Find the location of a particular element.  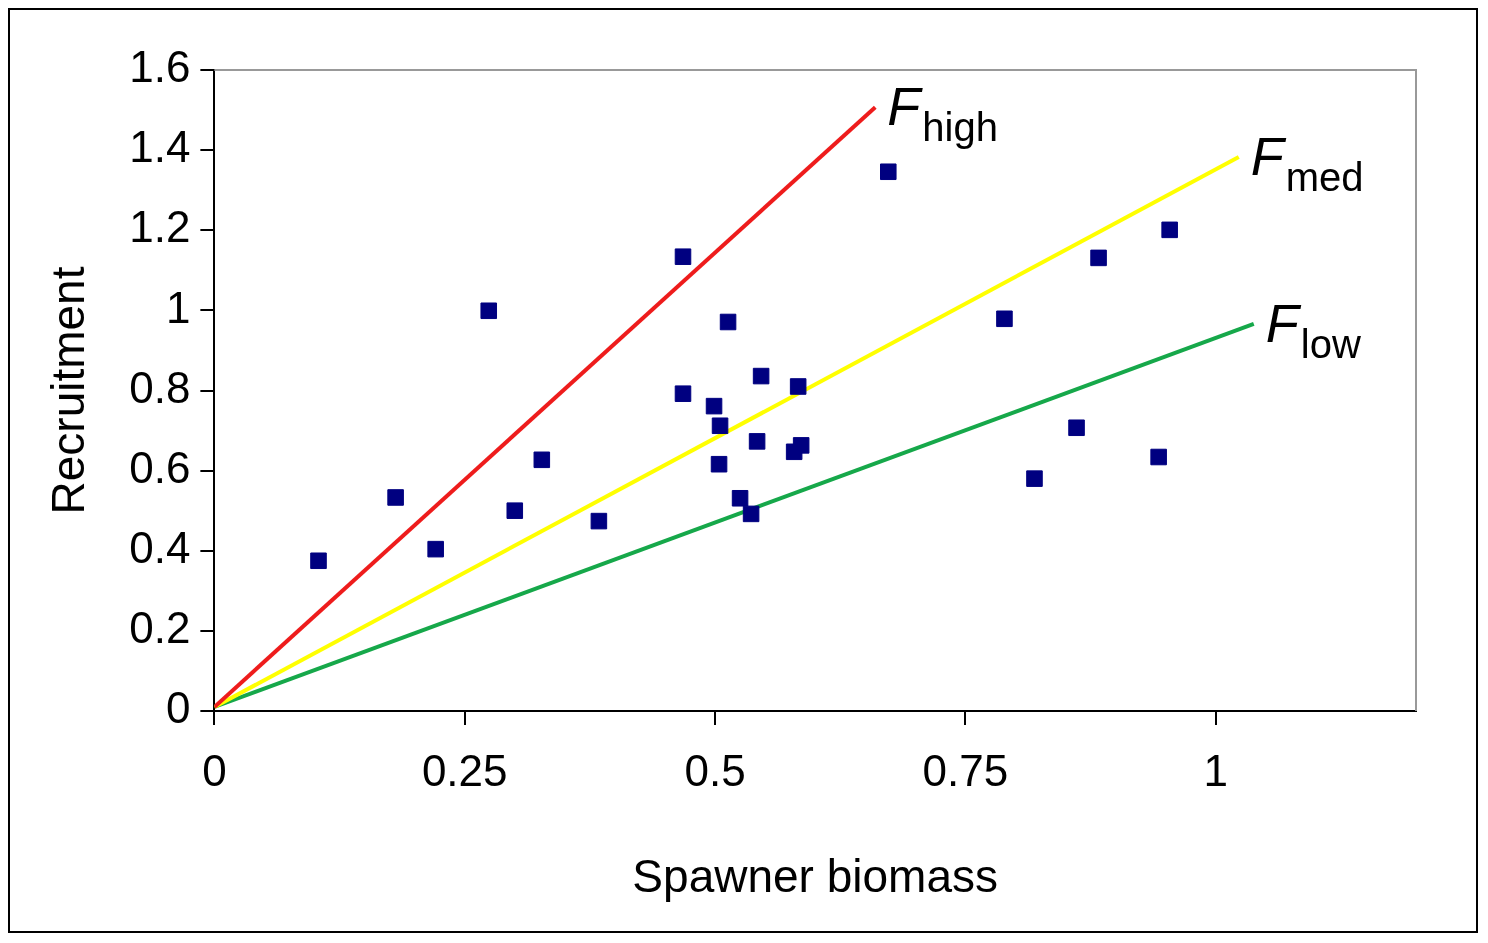

y-tick-label: 0.2 is located at coordinates (160, 628).